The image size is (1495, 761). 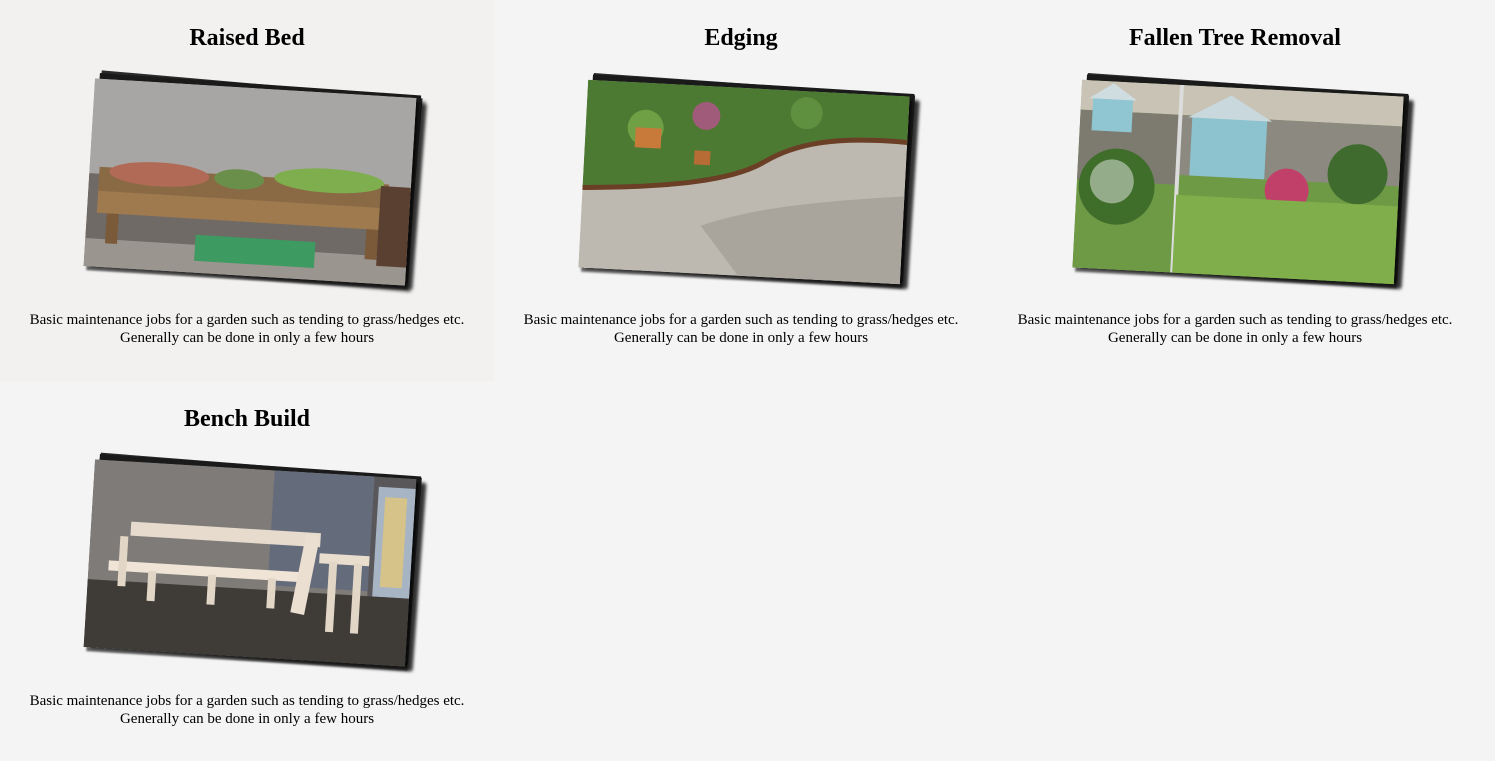 What do you see at coordinates (247, 419) in the screenshot?
I see `card-title: Bench Build` at bounding box center [247, 419].